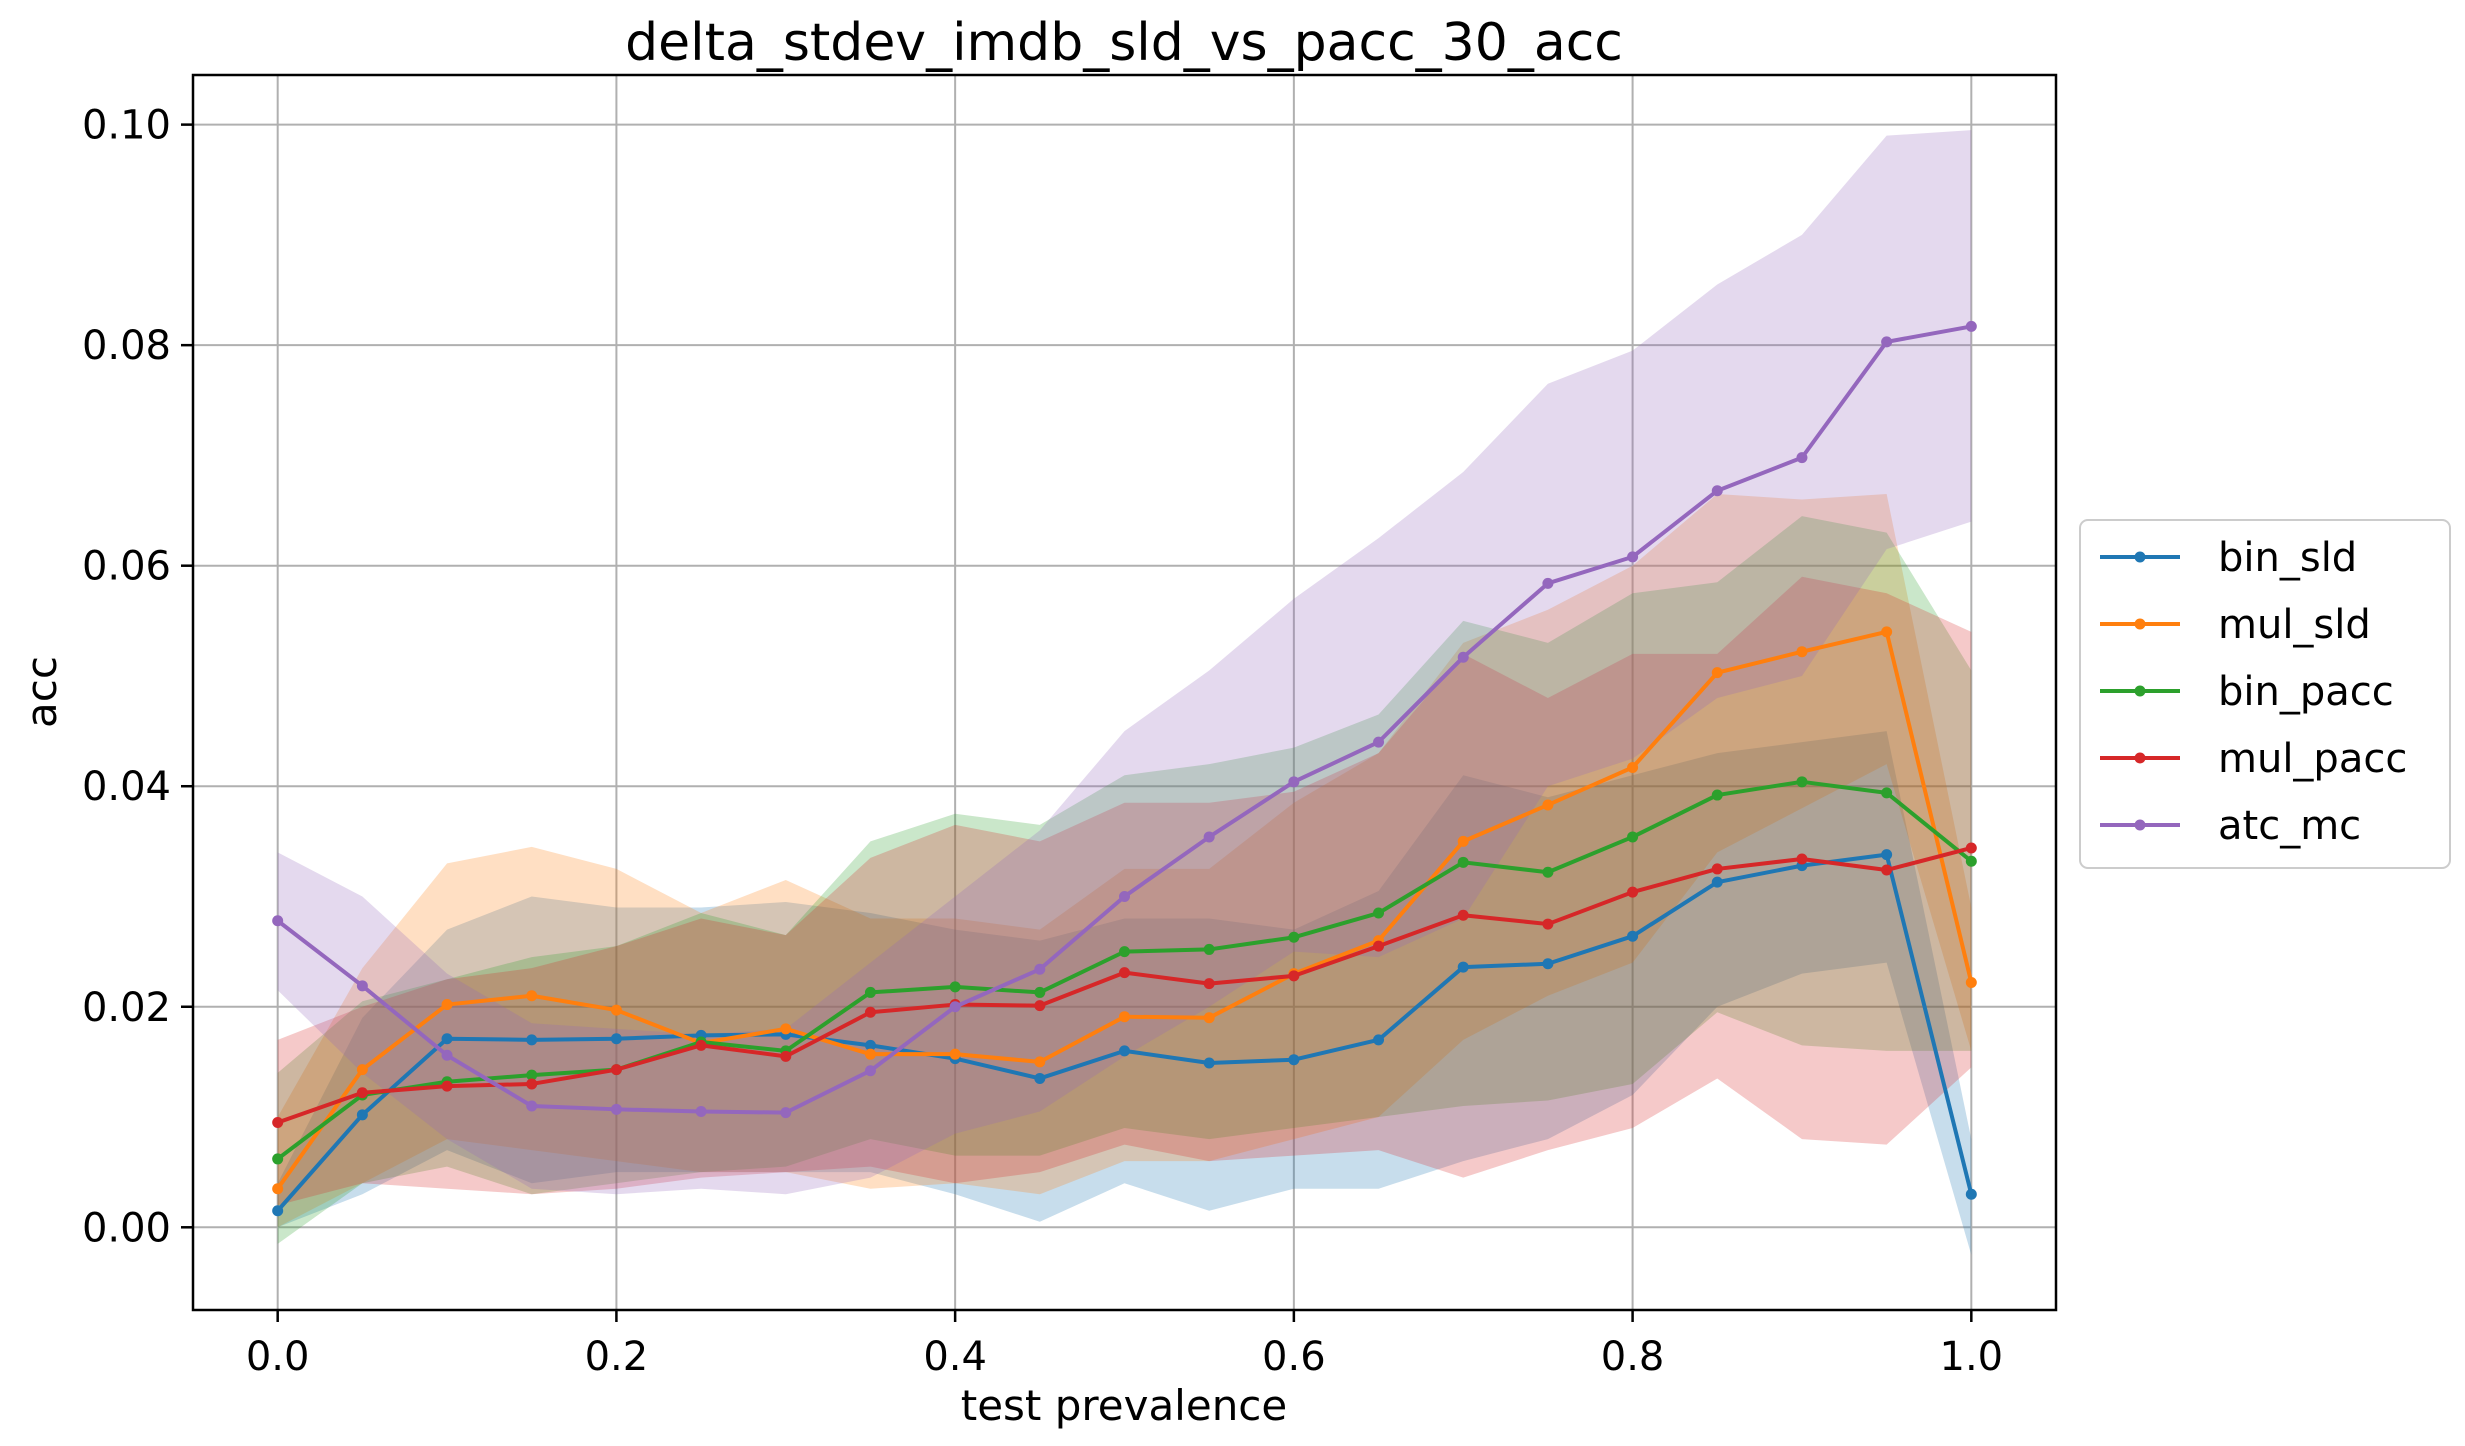  What do you see at coordinates (278, 1357) in the screenshot?
I see `x-tick-label: 0.0` at bounding box center [278, 1357].